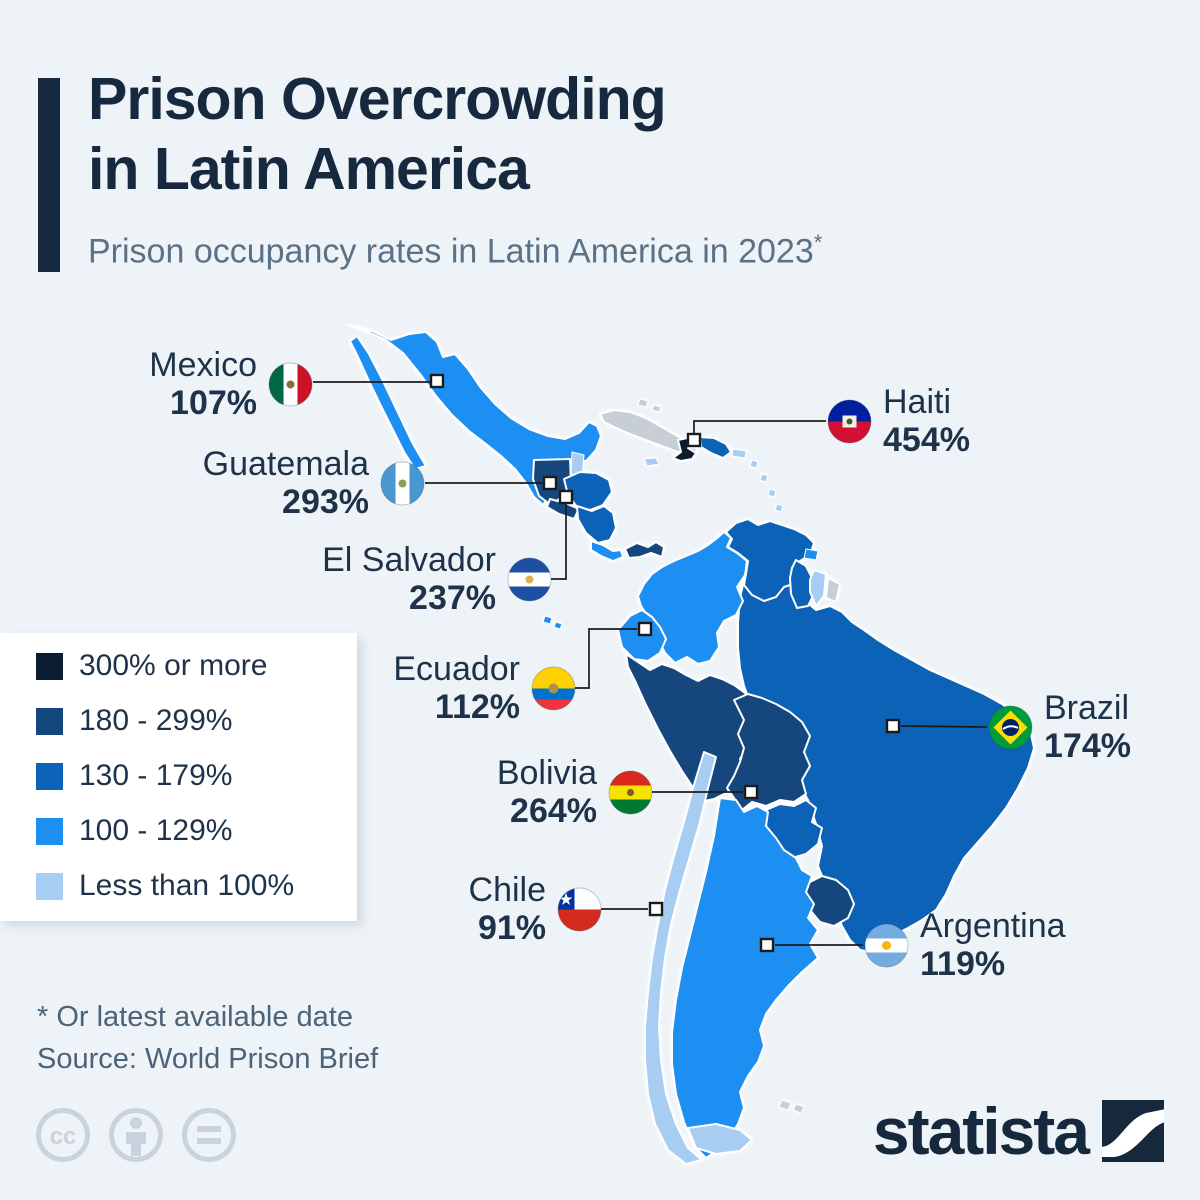 This screenshot has height=1200, width=1200. Describe the element at coordinates (715, 447) in the screenshot. I see `dominican-republic-region` at that location.